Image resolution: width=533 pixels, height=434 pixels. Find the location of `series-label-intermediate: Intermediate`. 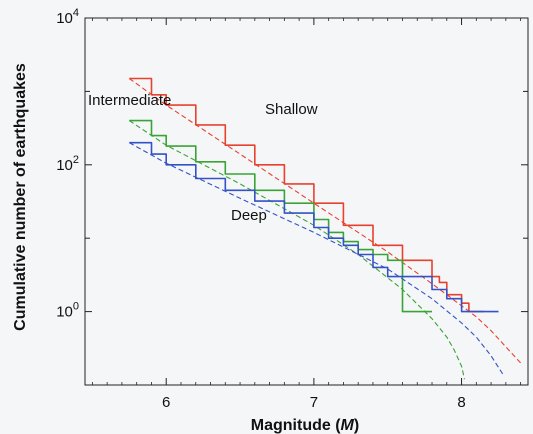

series-label-intermediate: Intermediate is located at coordinates (129, 100).